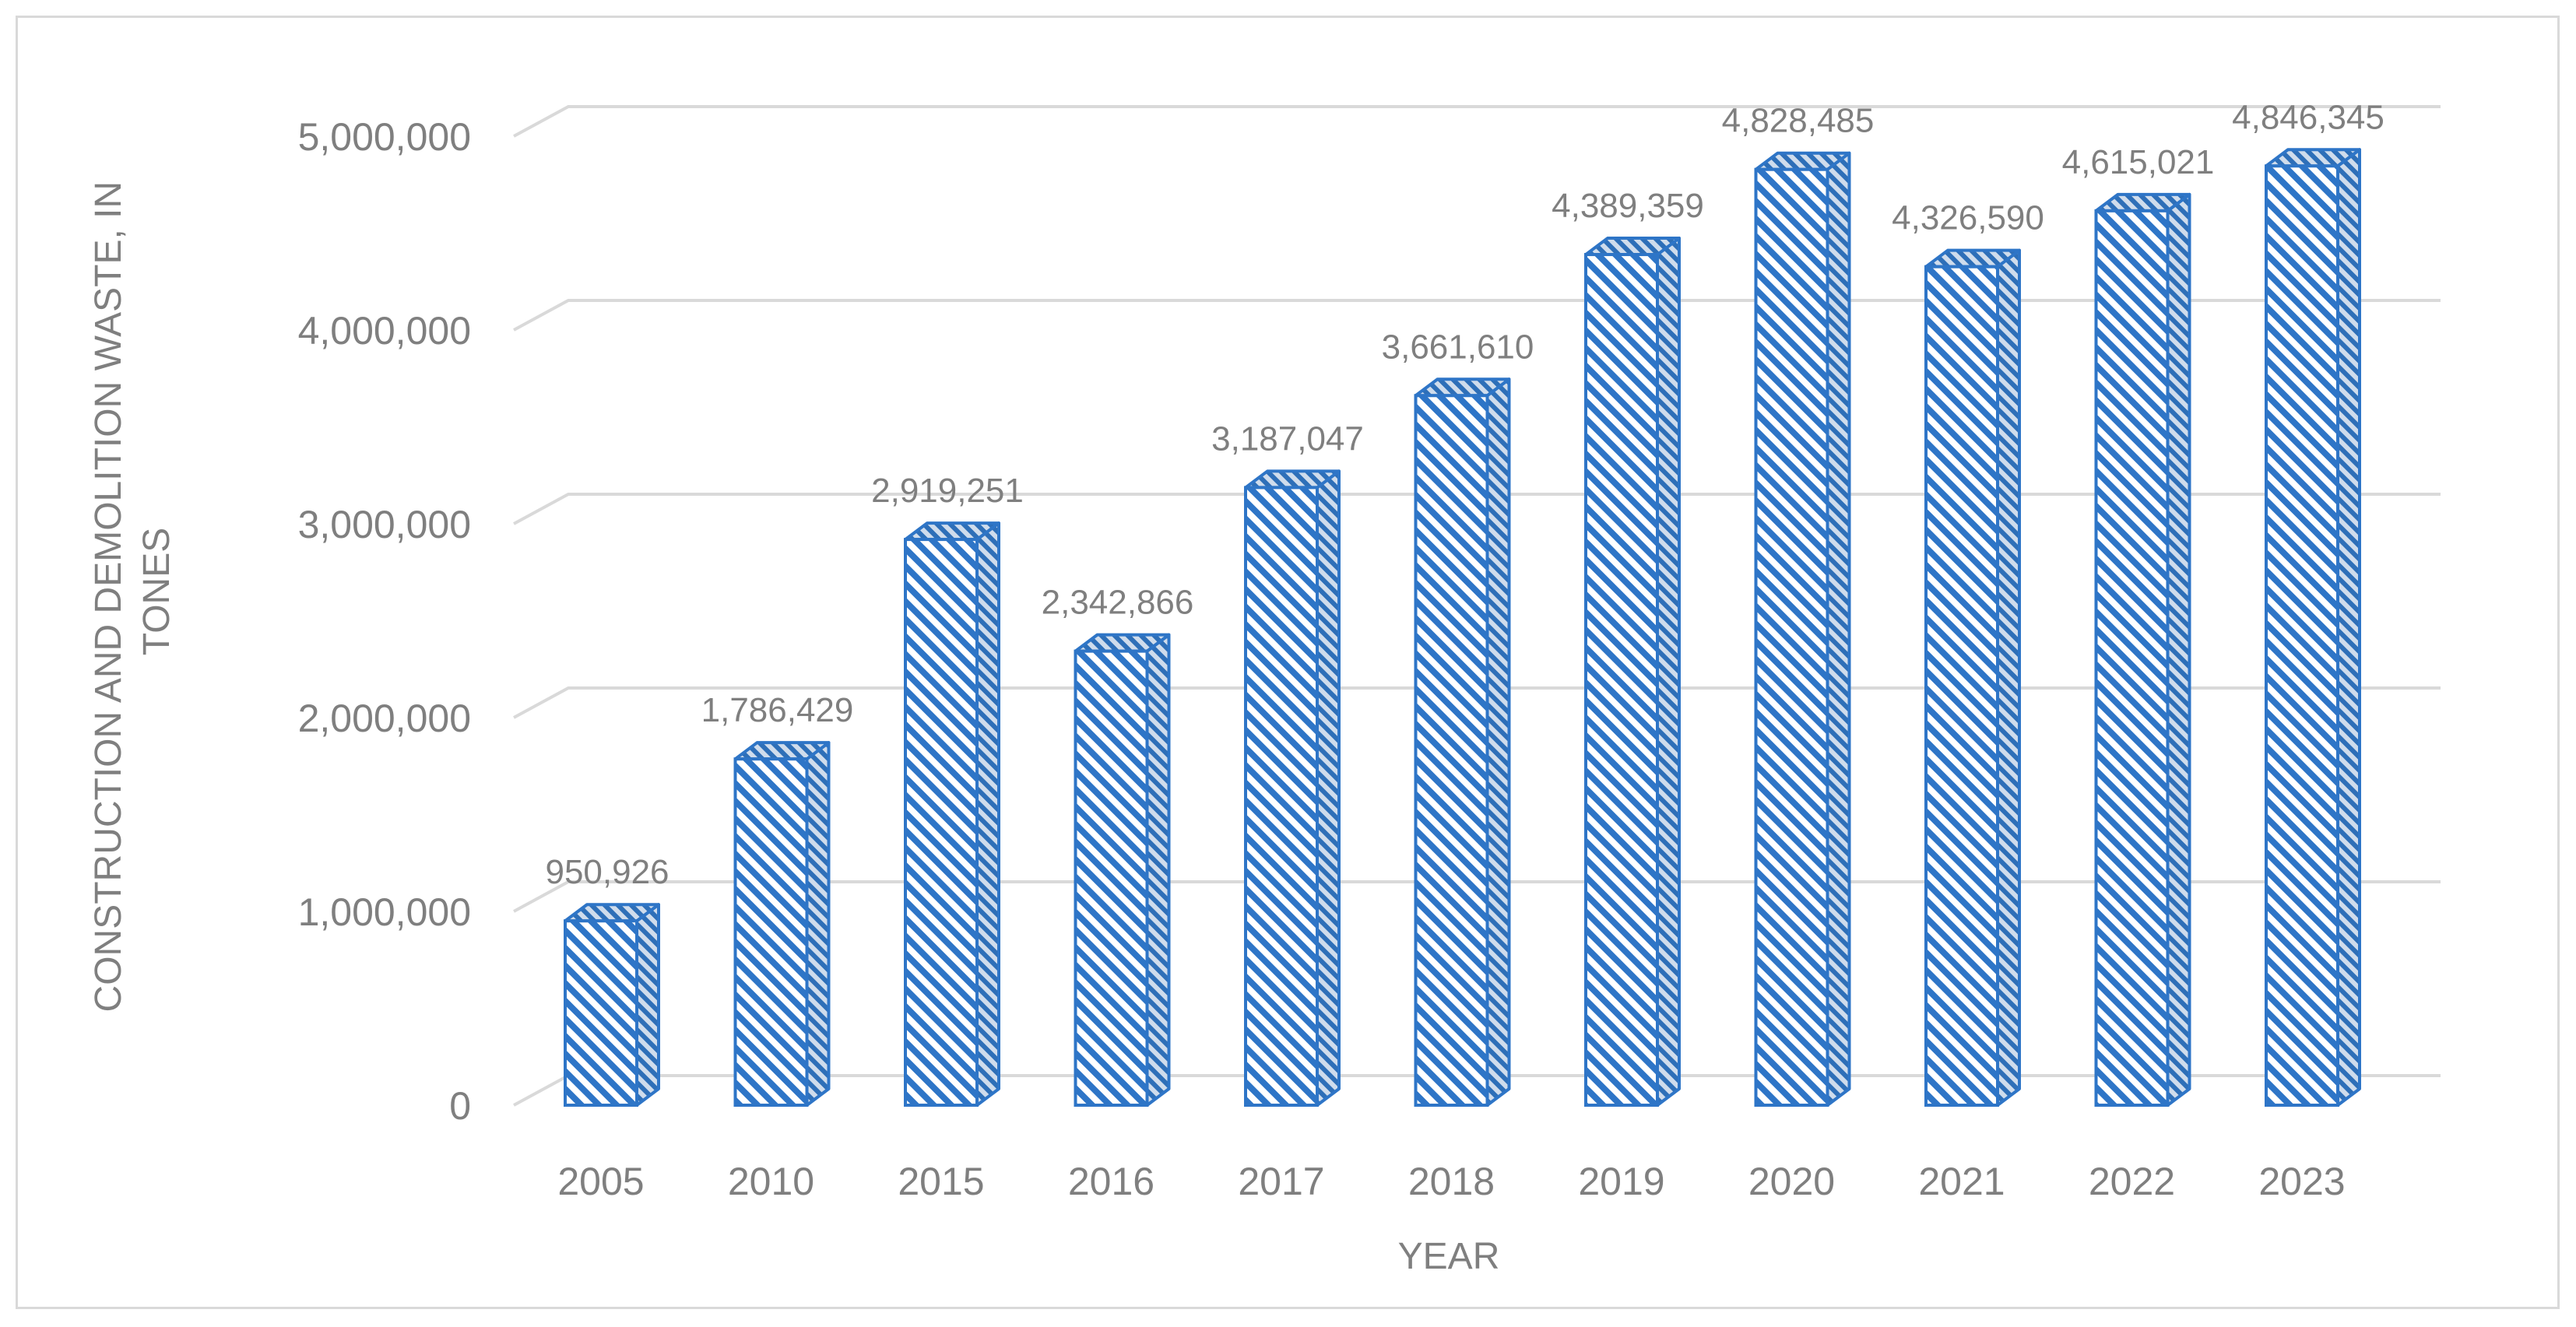 The height and width of the screenshot is (1327, 2576). I want to click on data-label: 950,926, so click(607, 872).